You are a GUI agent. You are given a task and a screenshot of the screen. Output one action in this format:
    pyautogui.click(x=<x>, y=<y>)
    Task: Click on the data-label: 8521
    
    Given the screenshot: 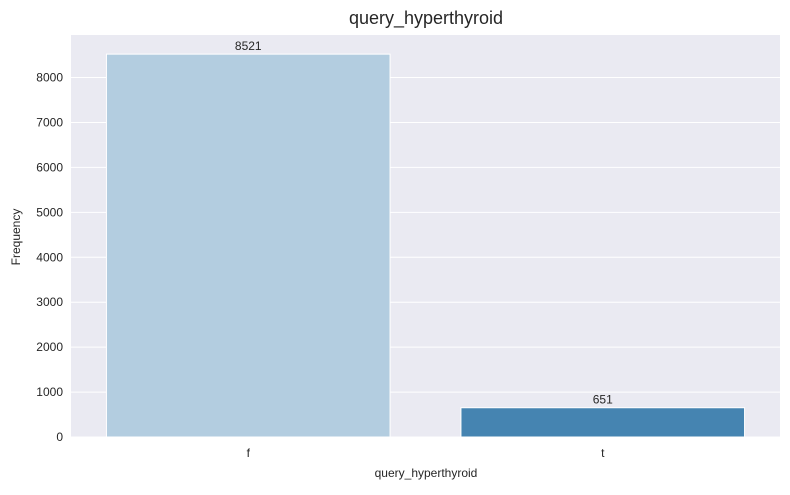 What is the action you would take?
    pyautogui.click(x=248, y=46)
    